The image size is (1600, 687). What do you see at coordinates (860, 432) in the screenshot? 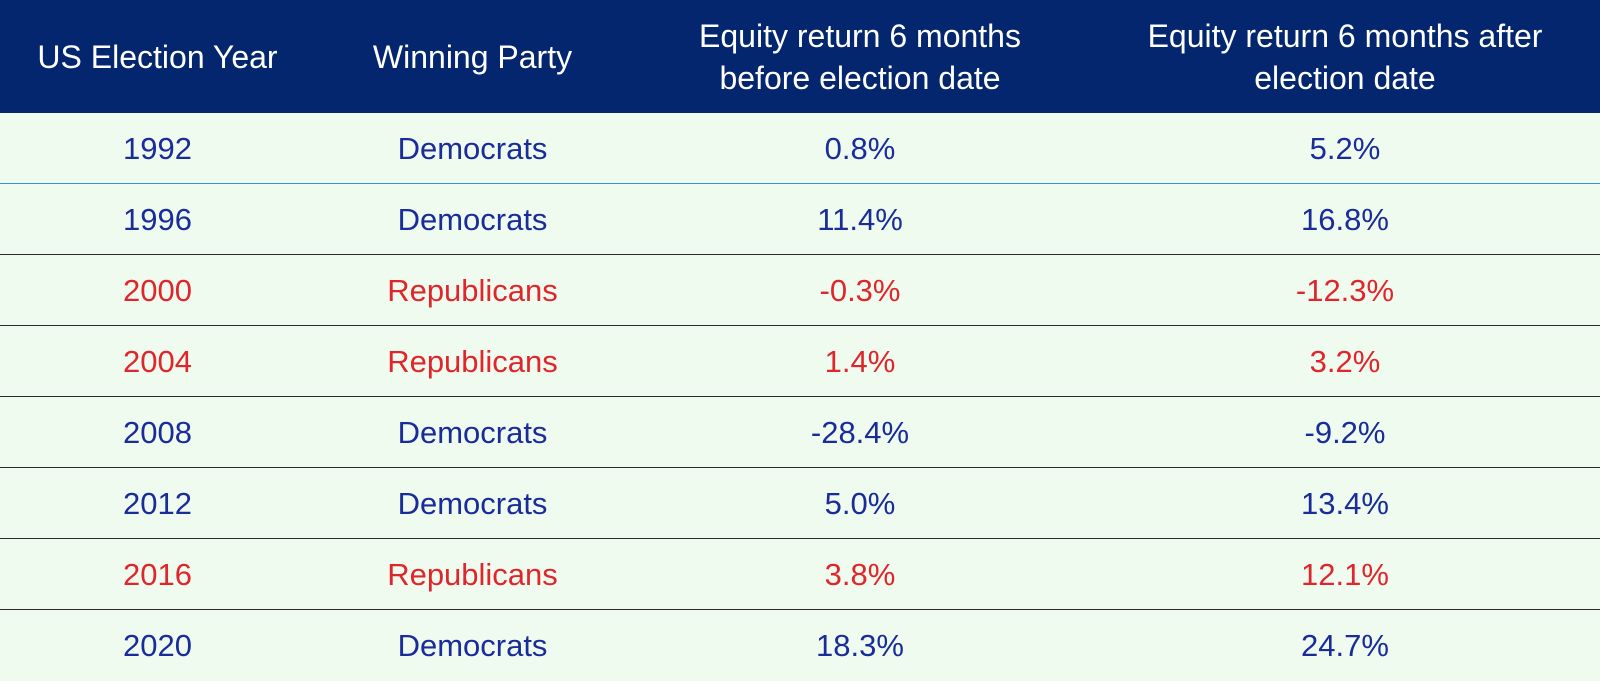
I see `cell-return-before: -28.4%` at bounding box center [860, 432].